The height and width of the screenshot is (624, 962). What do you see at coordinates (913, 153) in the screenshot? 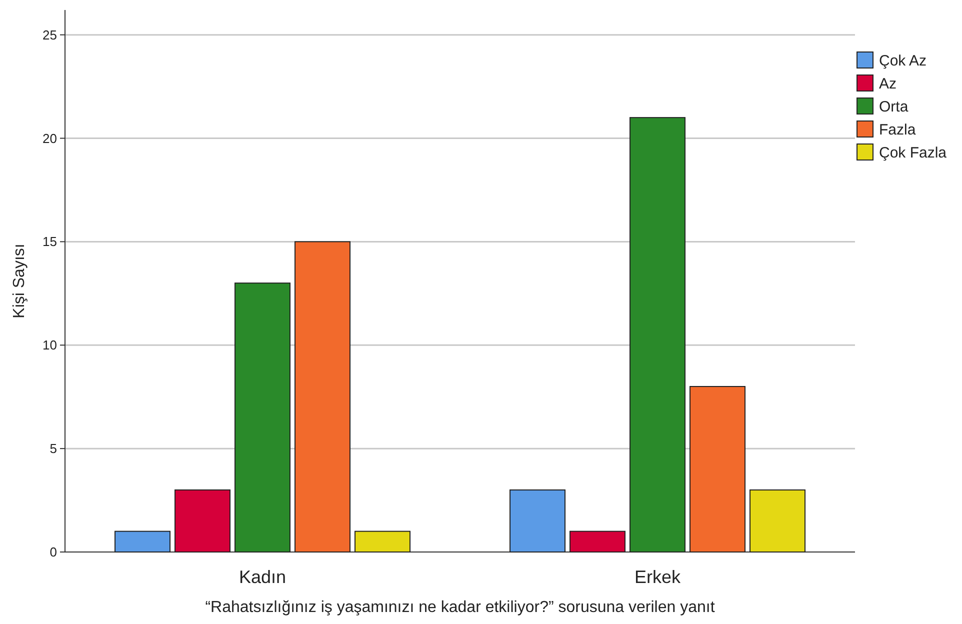
I see `legend-label: Çok Fazla` at bounding box center [913, 153].